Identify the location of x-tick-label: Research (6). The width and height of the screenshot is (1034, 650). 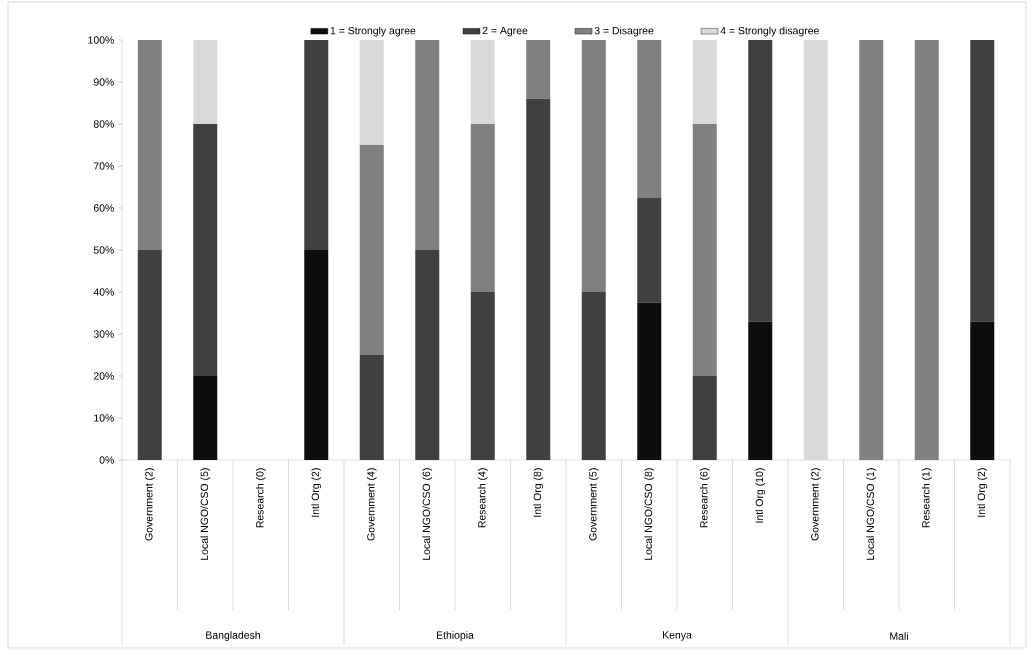
(704, 498).